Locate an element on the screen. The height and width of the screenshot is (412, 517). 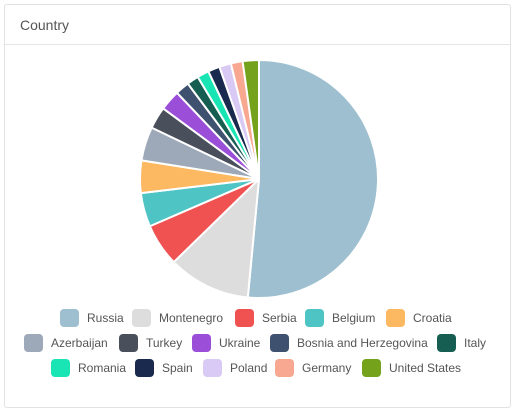
legend-label-montenegro: Montenegro is located at coordinates (191, 318).